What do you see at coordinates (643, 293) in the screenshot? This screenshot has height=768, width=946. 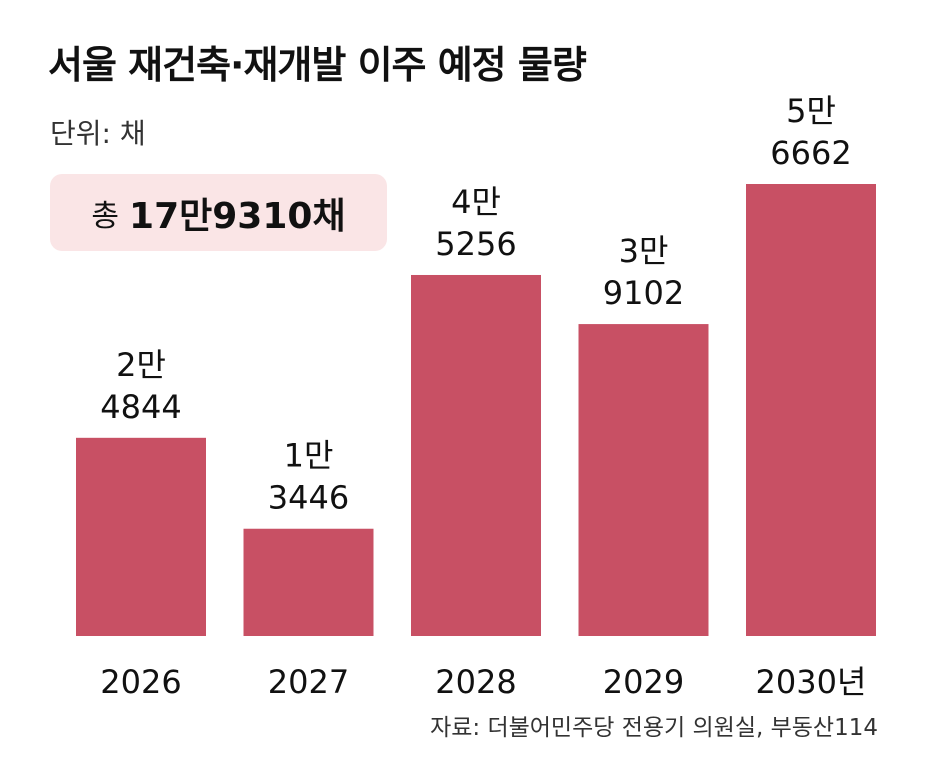 I see `bar-value-label: 9102` at bounding box center [643, 293].